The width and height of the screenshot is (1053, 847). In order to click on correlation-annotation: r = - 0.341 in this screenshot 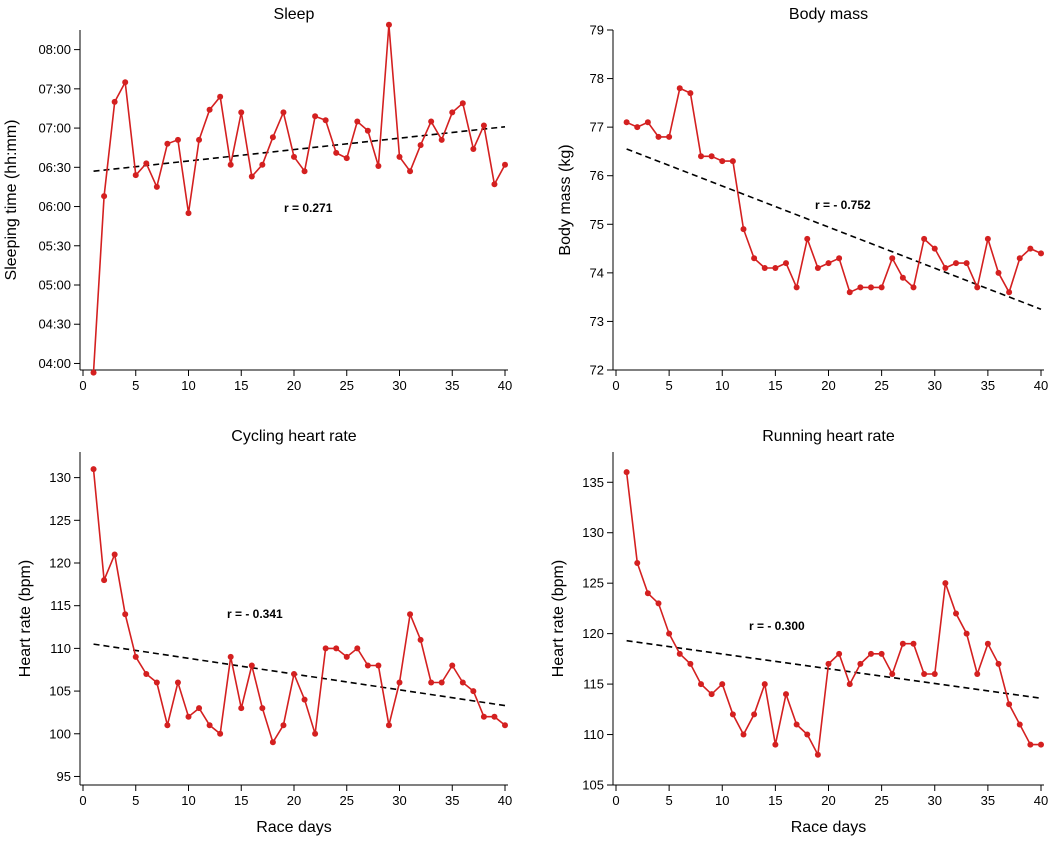, I will do `click(255, 614)`.